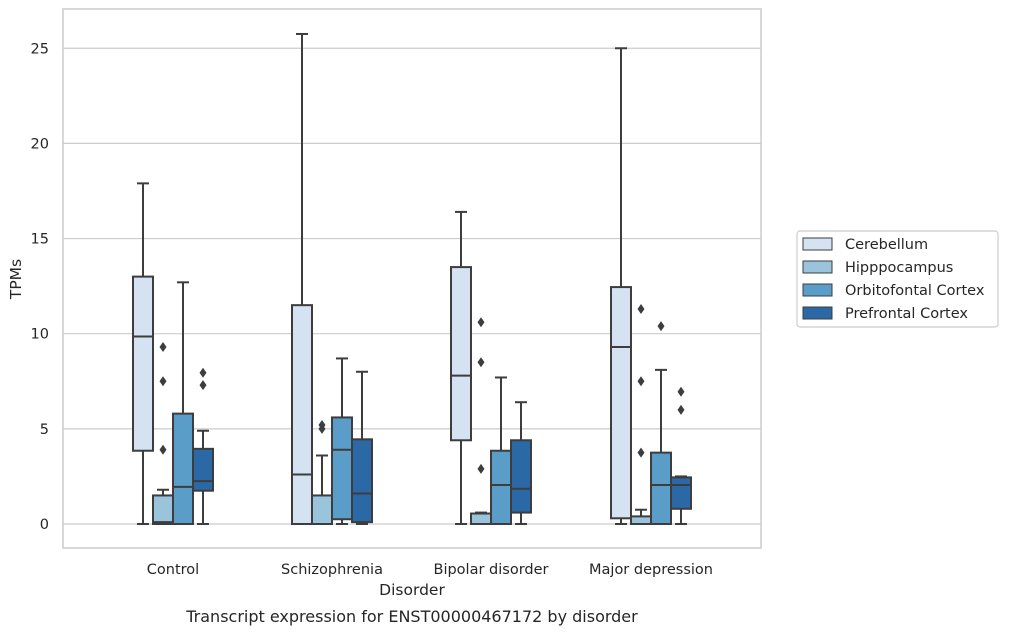  What do you see at coordinates (44, 525) in the screenshot?
I see `y-tick-label: 0` at bounding box center [44, 525].